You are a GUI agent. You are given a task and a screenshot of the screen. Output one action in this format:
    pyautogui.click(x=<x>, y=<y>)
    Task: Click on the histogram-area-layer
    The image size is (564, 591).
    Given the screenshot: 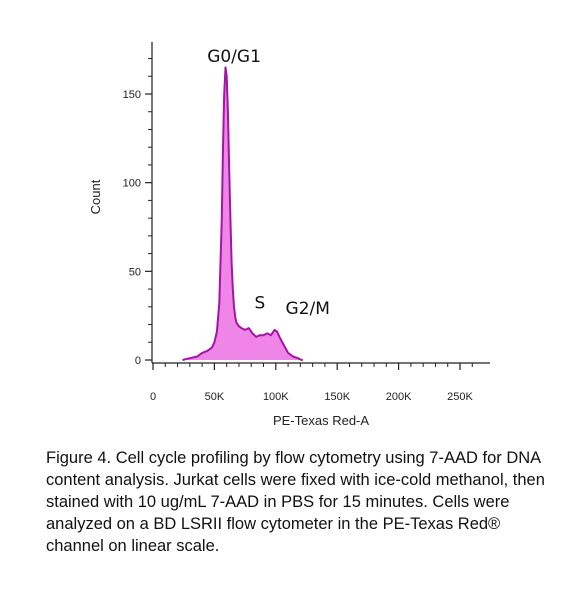 What is the action you would take?
    pyautogui.click(x=242, y=213)
    